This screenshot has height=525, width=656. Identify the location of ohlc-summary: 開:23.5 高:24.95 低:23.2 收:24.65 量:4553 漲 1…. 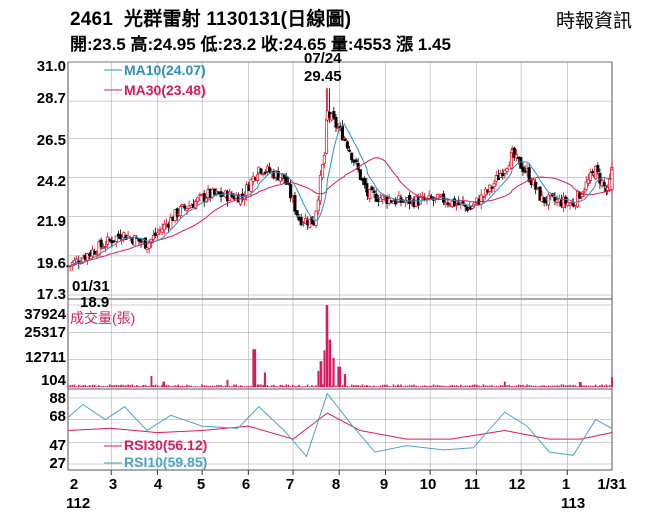
(260, 42).